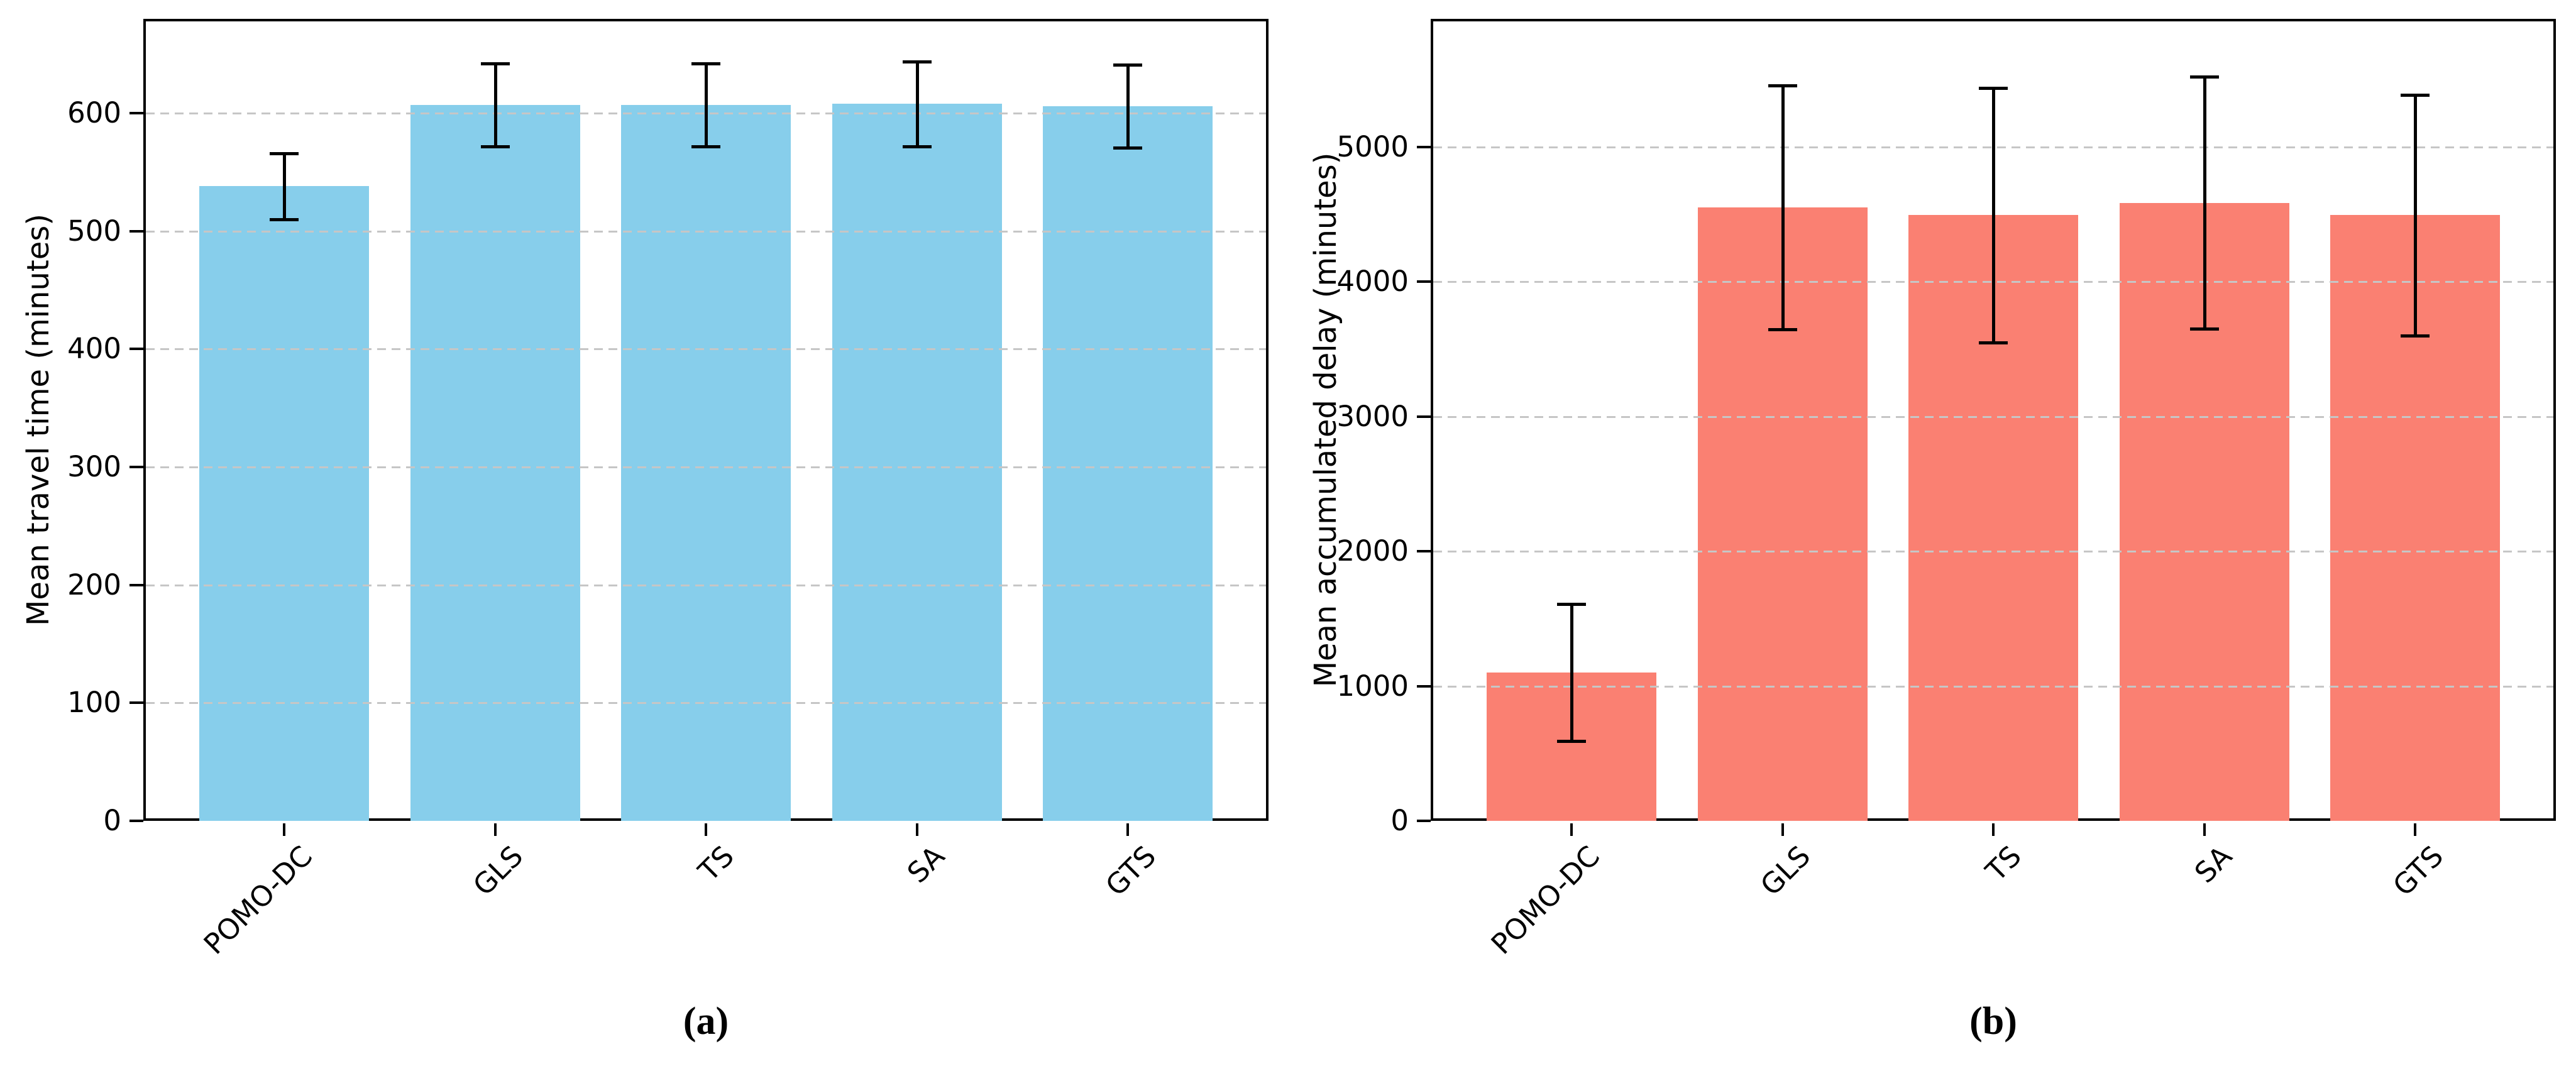  What do you see at coordinates (1372, 416) in the screenshot?
I see `y-tick-label: 3000` at bounding box center [1372, 416].